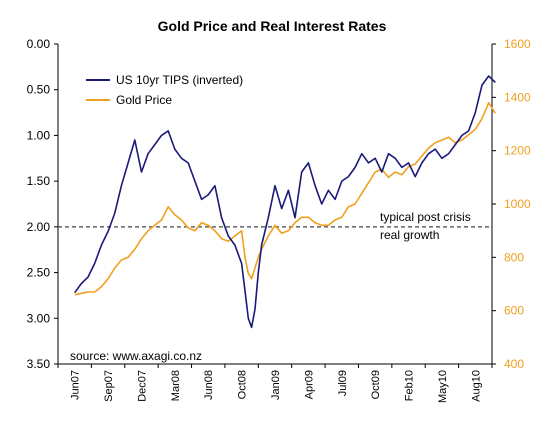  What do you see at coordinates (425, 217) in the screenshot?
I see `reference-label: typical post crisis` at bounding box center [425, 217].